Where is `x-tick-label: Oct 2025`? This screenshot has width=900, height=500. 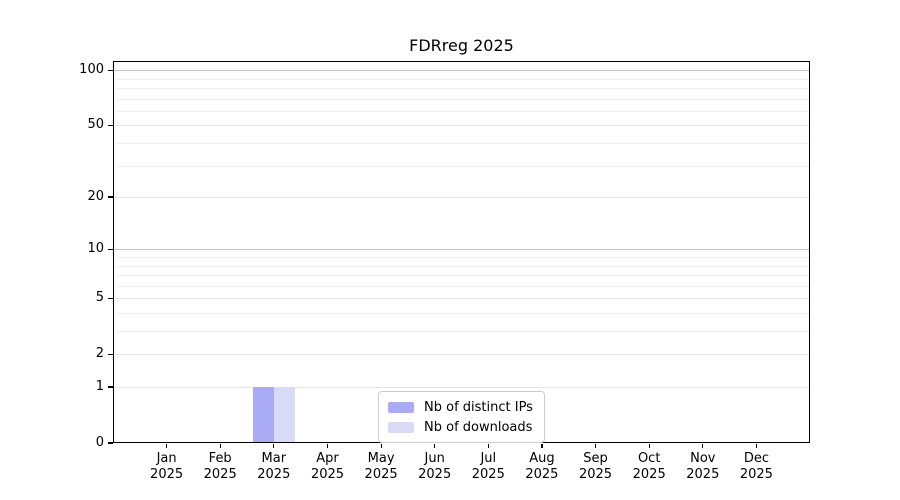 x-tick-label: Oct 2025 is located at coordinates (649, 467).